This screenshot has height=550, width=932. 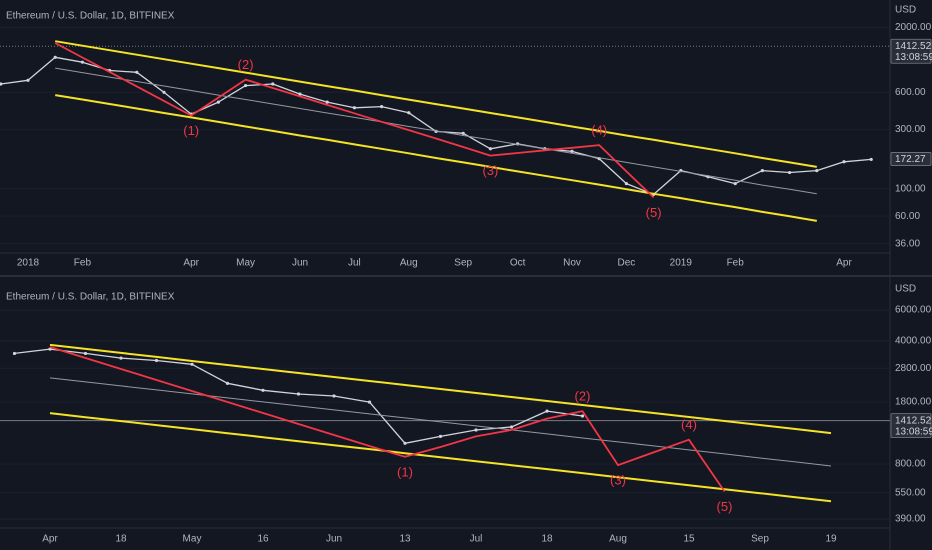 What do you see at coordinates (405, 539) in the screenshot?
I see `x-tick-label: 13` at bounding box center [405, 539].